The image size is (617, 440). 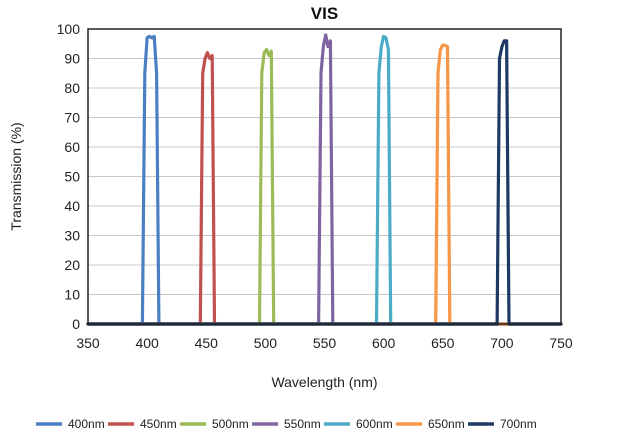 I want to click on y-tick-label: 80, so click(x=72, y=88).